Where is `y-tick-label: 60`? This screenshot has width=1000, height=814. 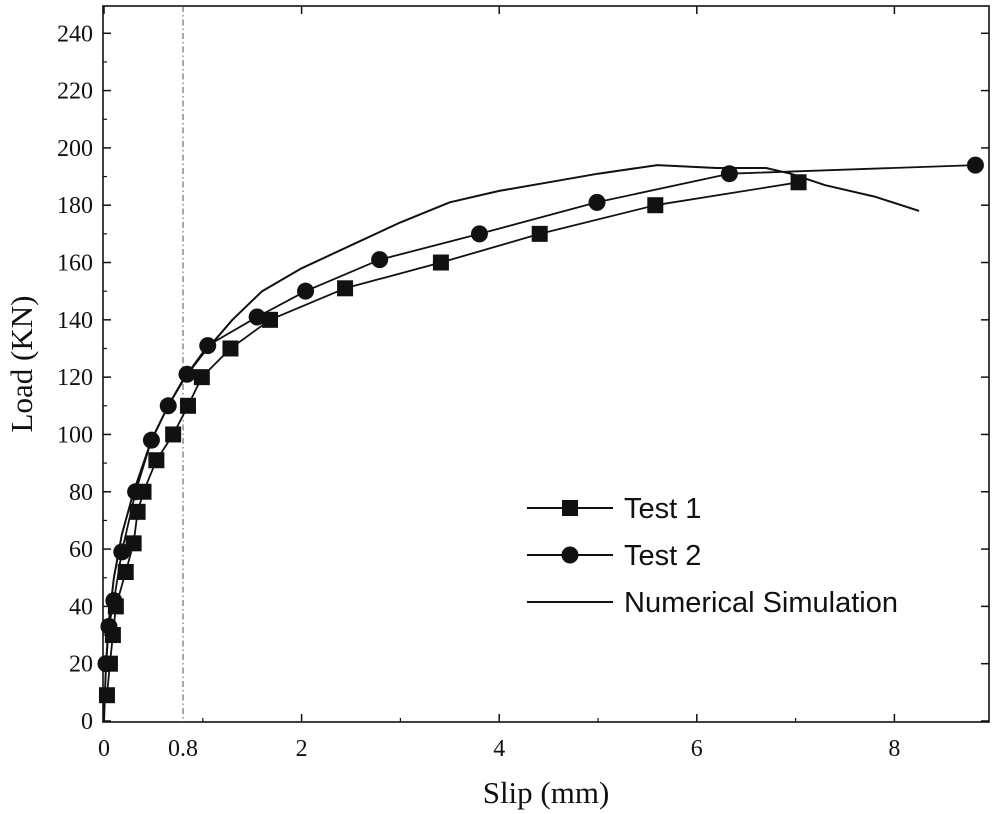 y-tick-label: 60 is located at coordinates (81, 550).